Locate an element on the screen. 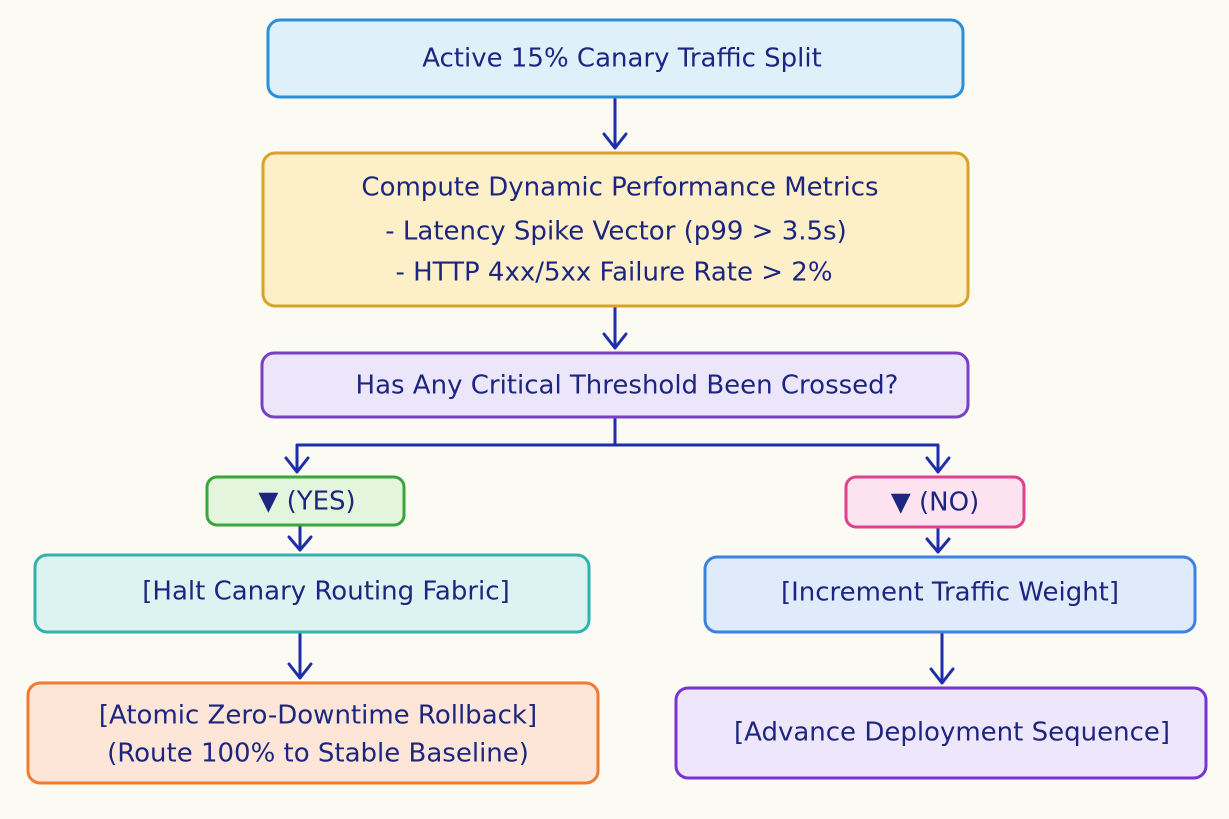 The width and height of the screenshot is (1229, 819). node-text: - HTTP 4xx/5xx Failure Rate > 2% is located at coordinates (613, 273).